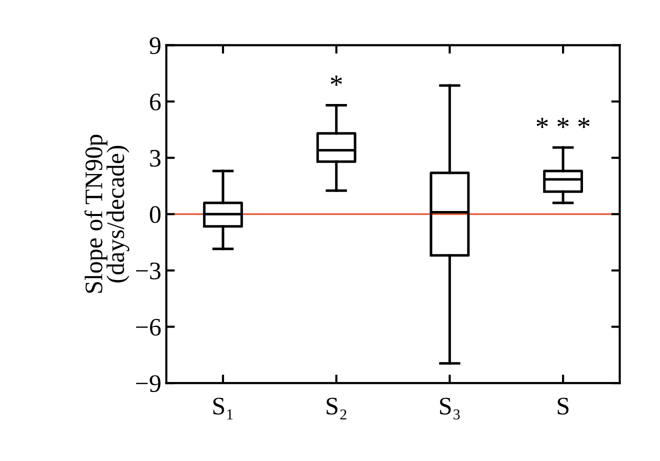  Describe the element at coordinates (336, 409) in the screenshot. I see `x-tick-label: S₂` at that location.